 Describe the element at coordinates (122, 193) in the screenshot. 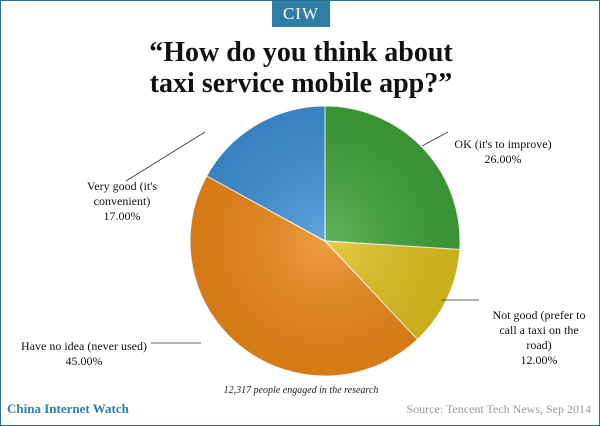

I see `slice-label-very-good-text: Very good (it's convenient)` at that location.